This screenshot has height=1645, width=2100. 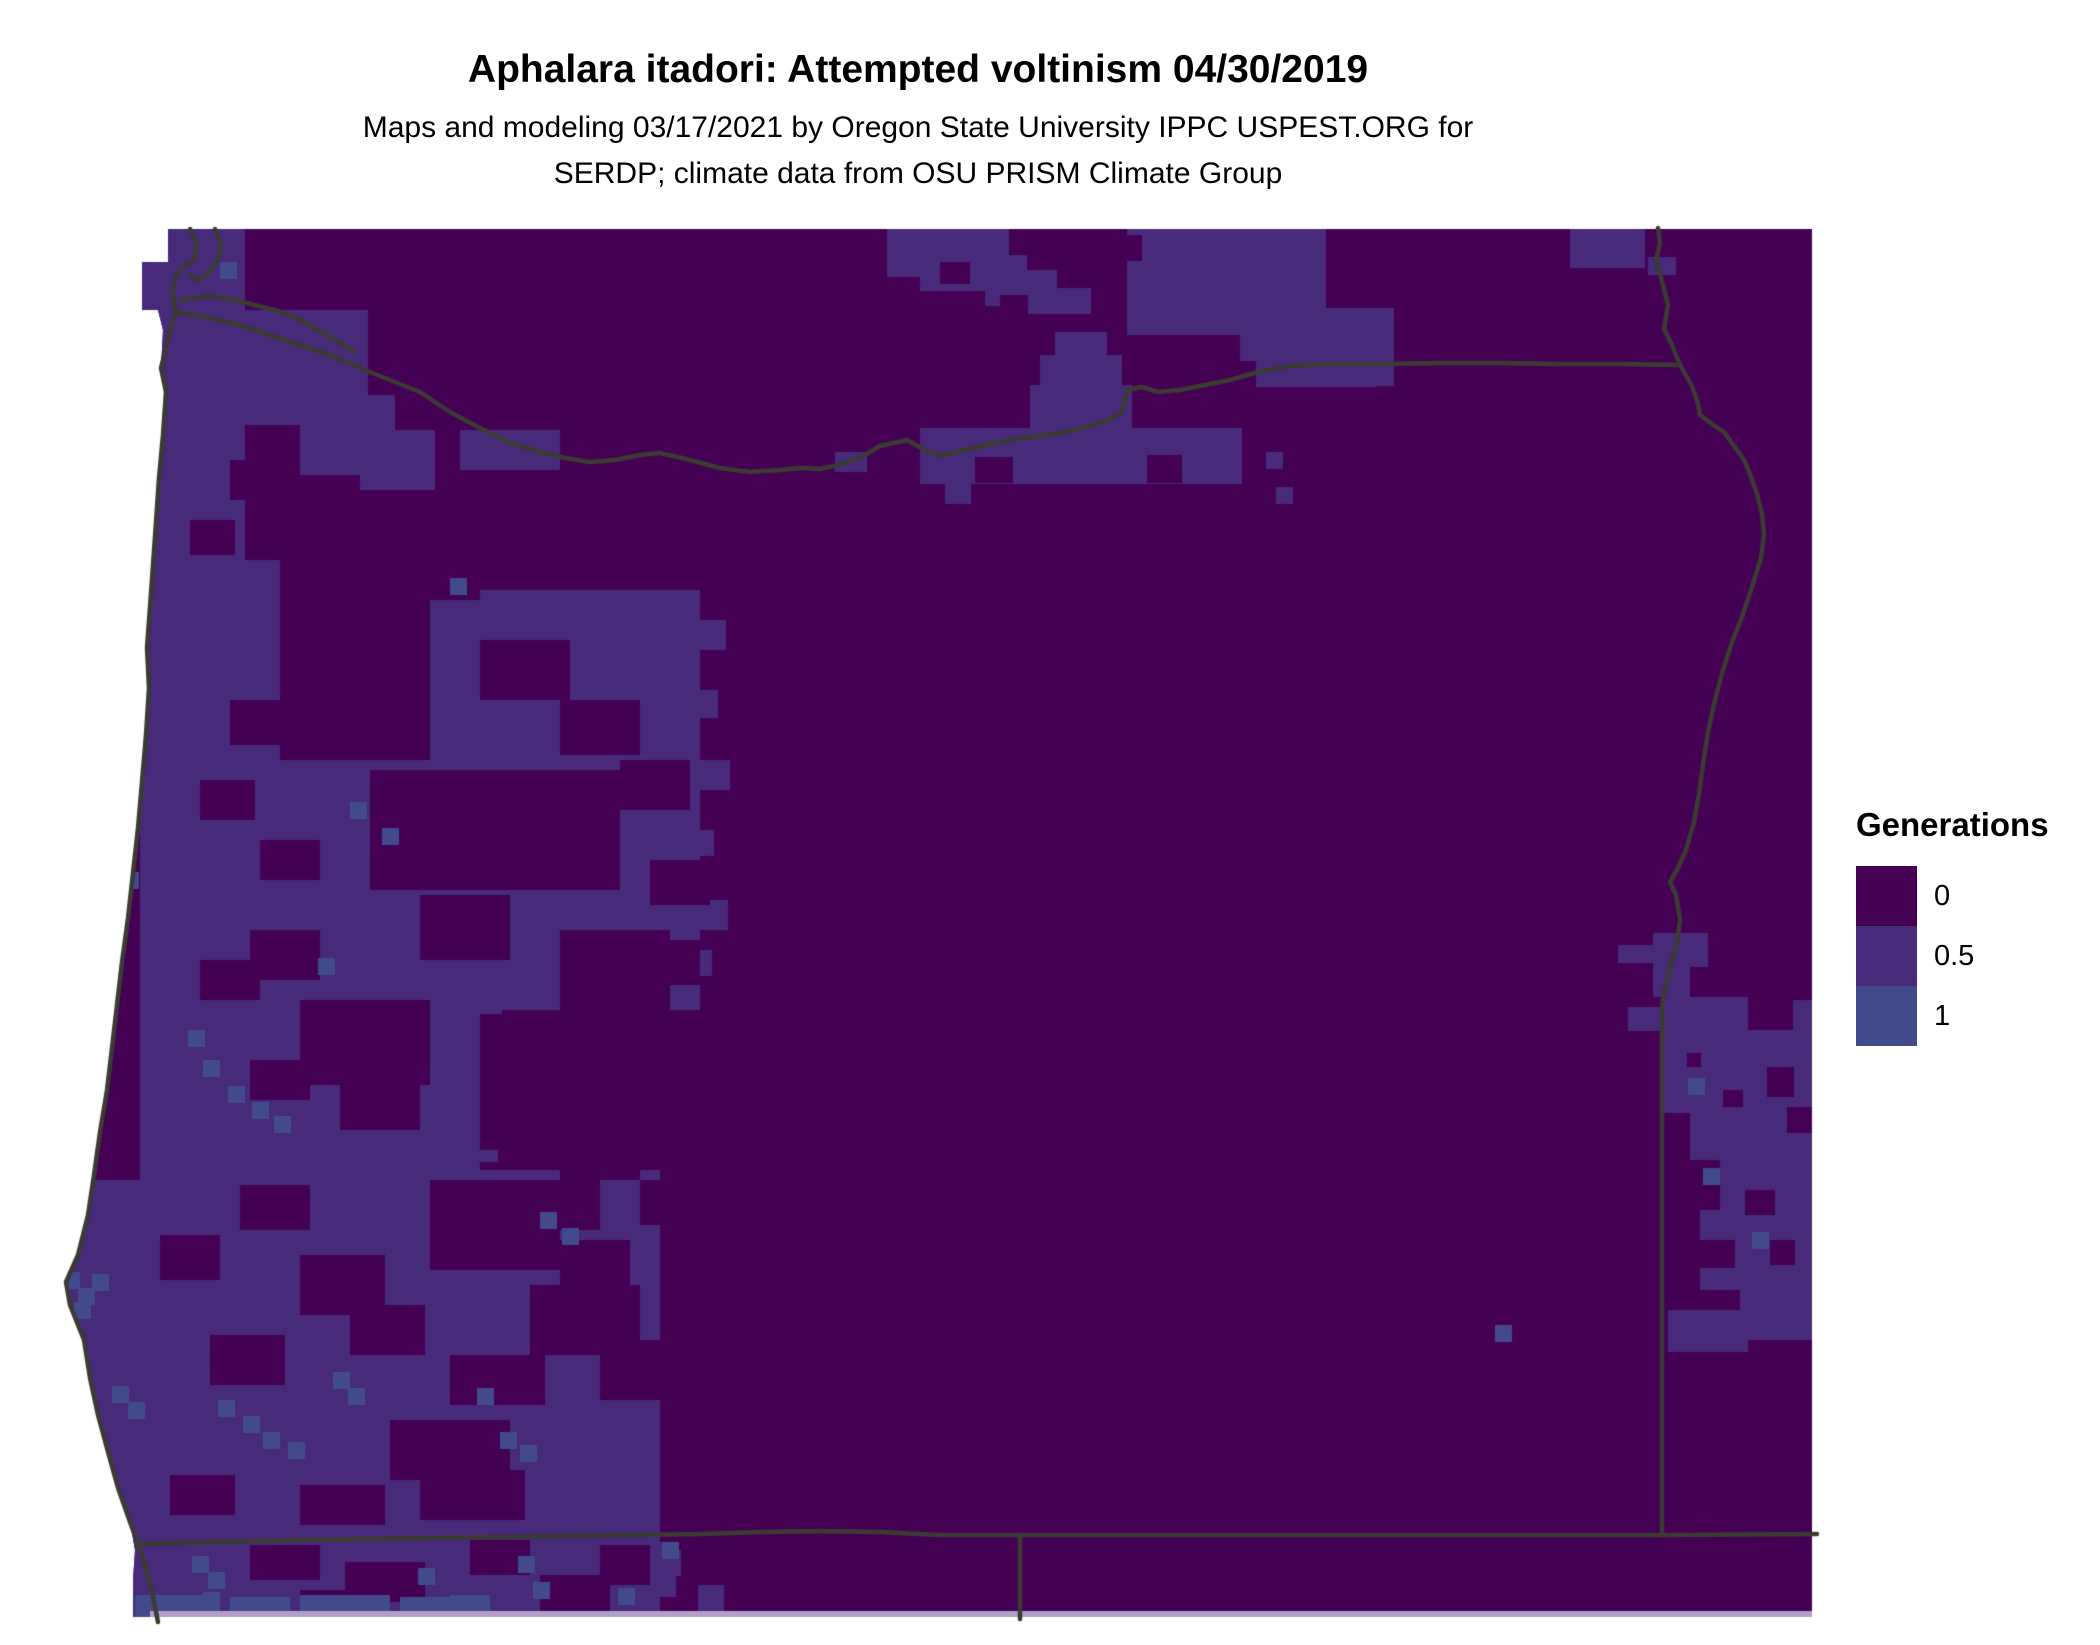 What do you see at coordinates (1942, 895) in the screenshot?
I see `legend-label-0: 0` at bounding box center [1942, 895].